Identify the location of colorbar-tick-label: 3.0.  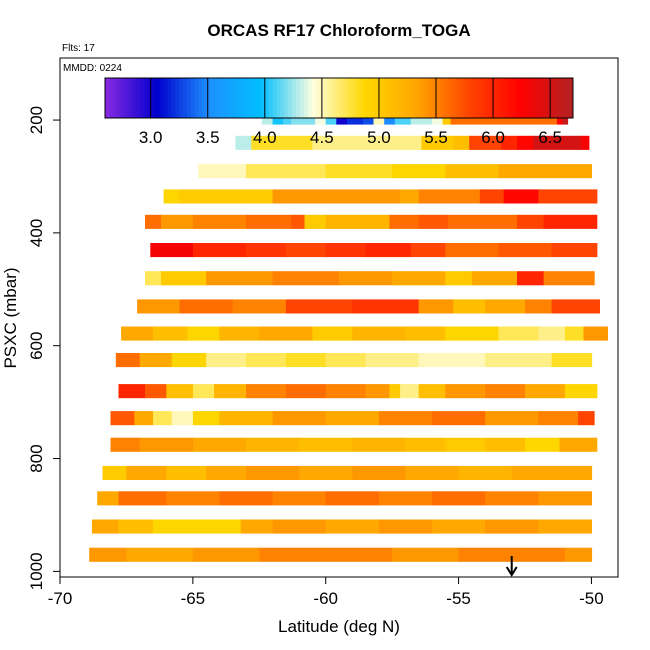
(151, 137).